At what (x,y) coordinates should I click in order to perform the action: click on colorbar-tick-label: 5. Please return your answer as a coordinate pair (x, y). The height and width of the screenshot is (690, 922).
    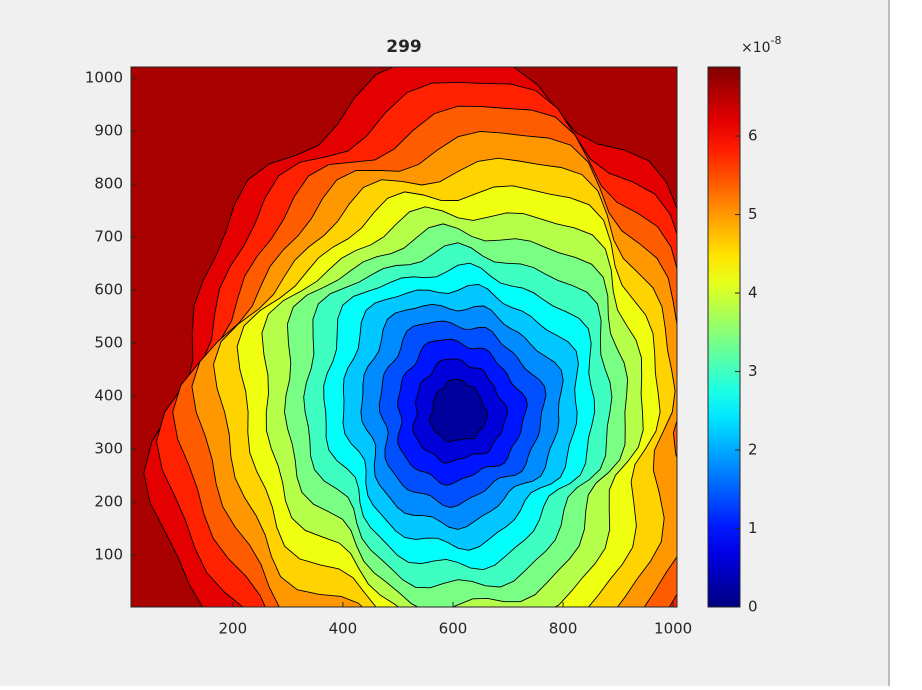
    Looking at the image, I should click on (753, 214).